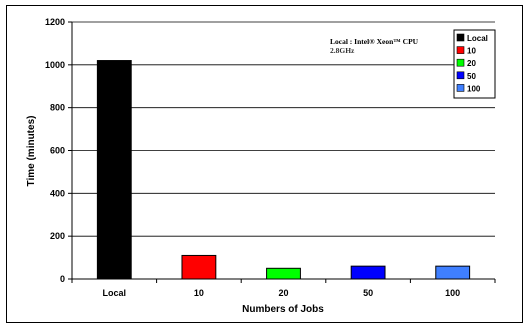 The height and width of the screenshot is (323, 528). I want to click on legend: Local 10 20 50 100, so click(474, 64).